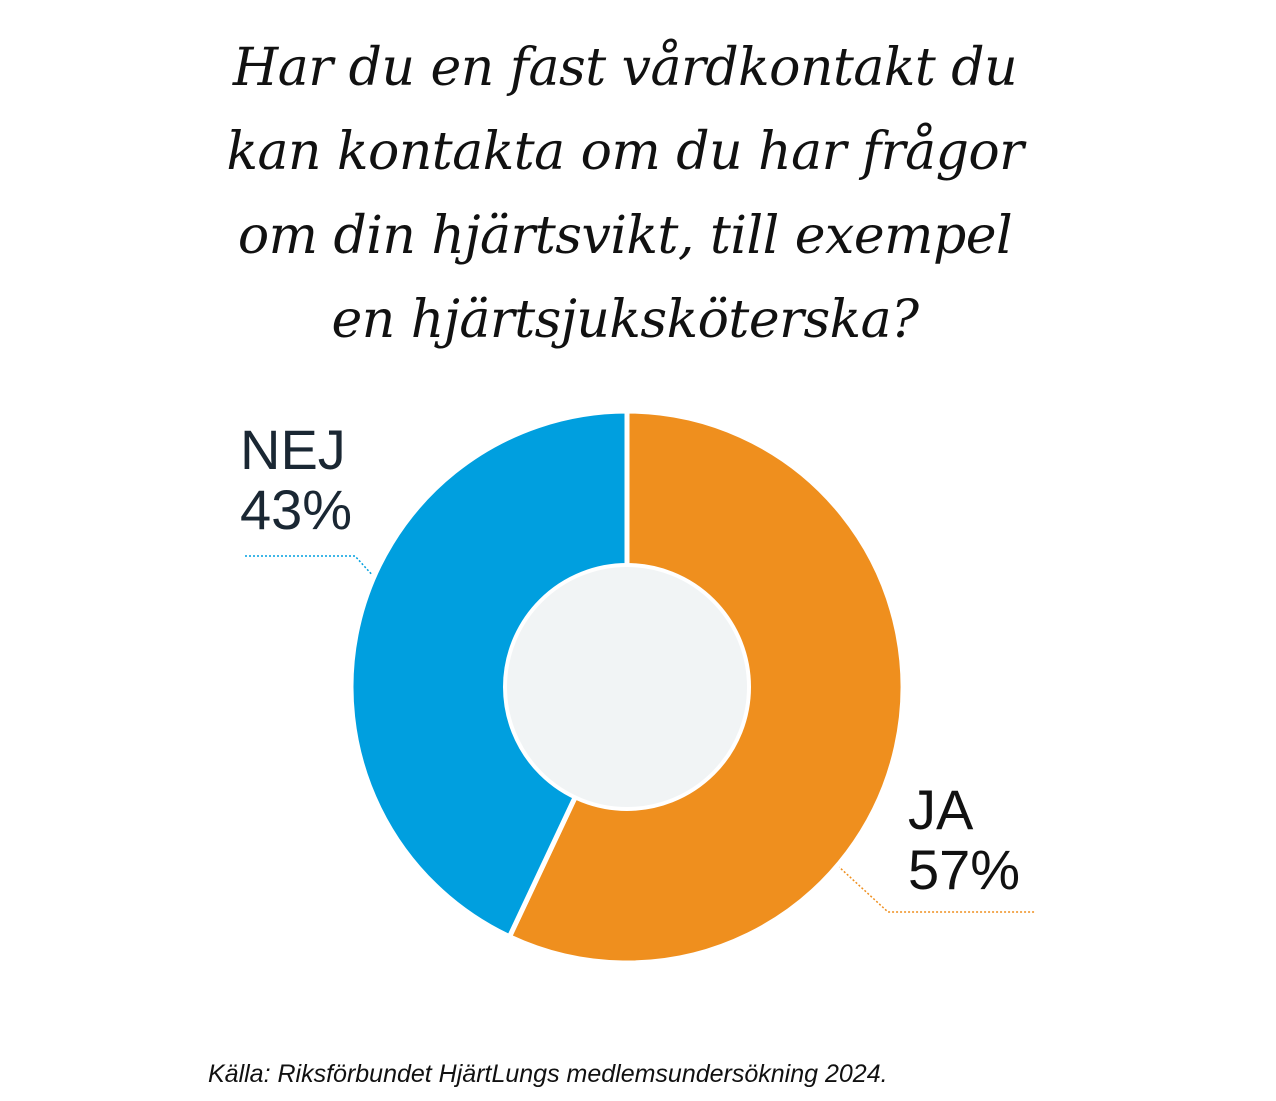 Image resolution: width=1276 pixels, height=1101 pixels. Describe the element at coordinates (296, 509) in the screenshot. I see `nej-value: 43%` at that location.